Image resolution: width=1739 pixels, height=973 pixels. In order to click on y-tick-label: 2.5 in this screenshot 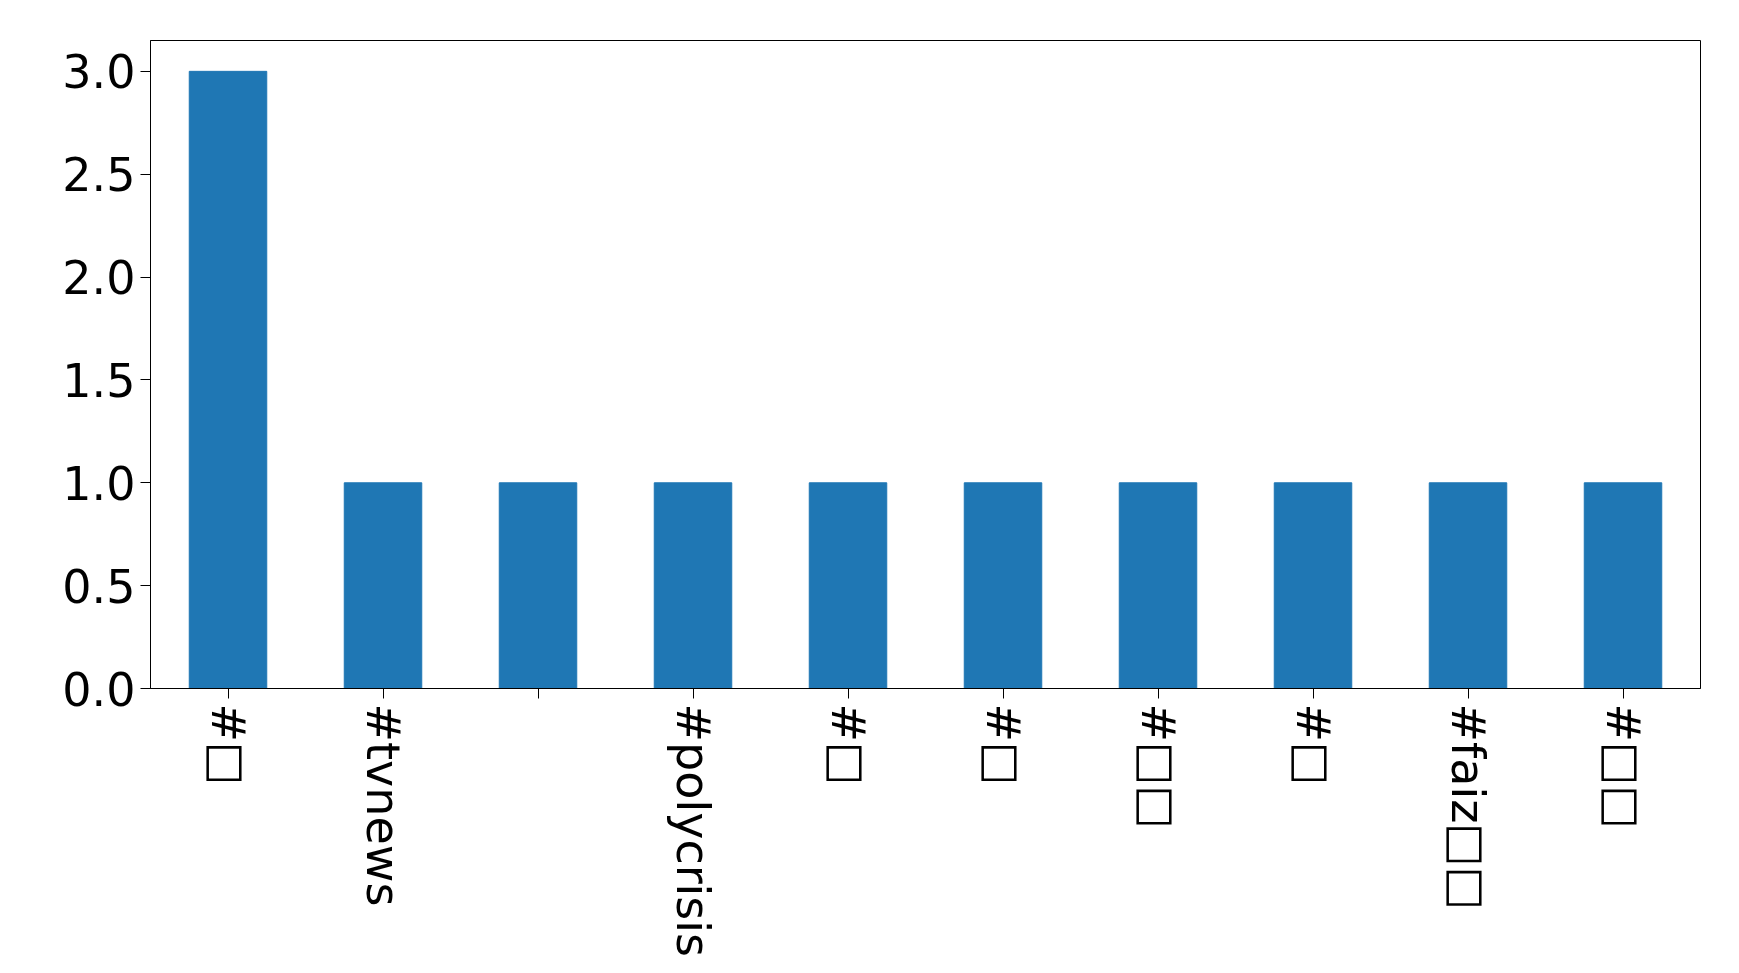, I will do `click(99, 175)`.